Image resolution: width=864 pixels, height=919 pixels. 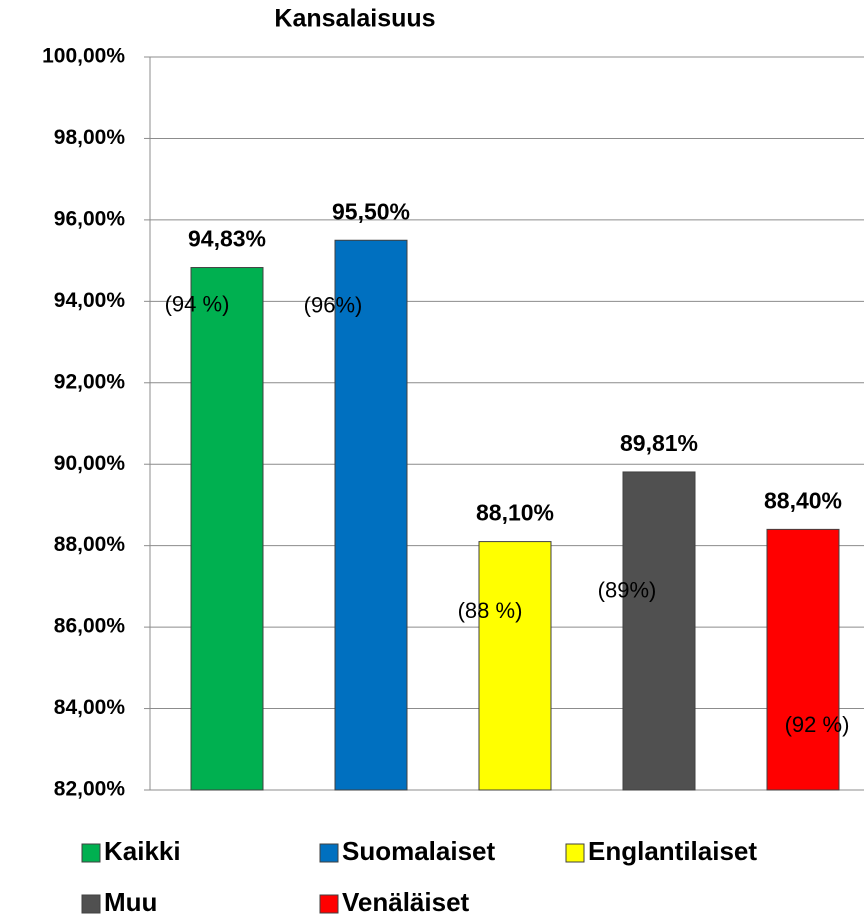 What do you see at coordinates (627, 589) in the screenshot?
I see `annotation: (89%)` at bounding box center [627, 589].